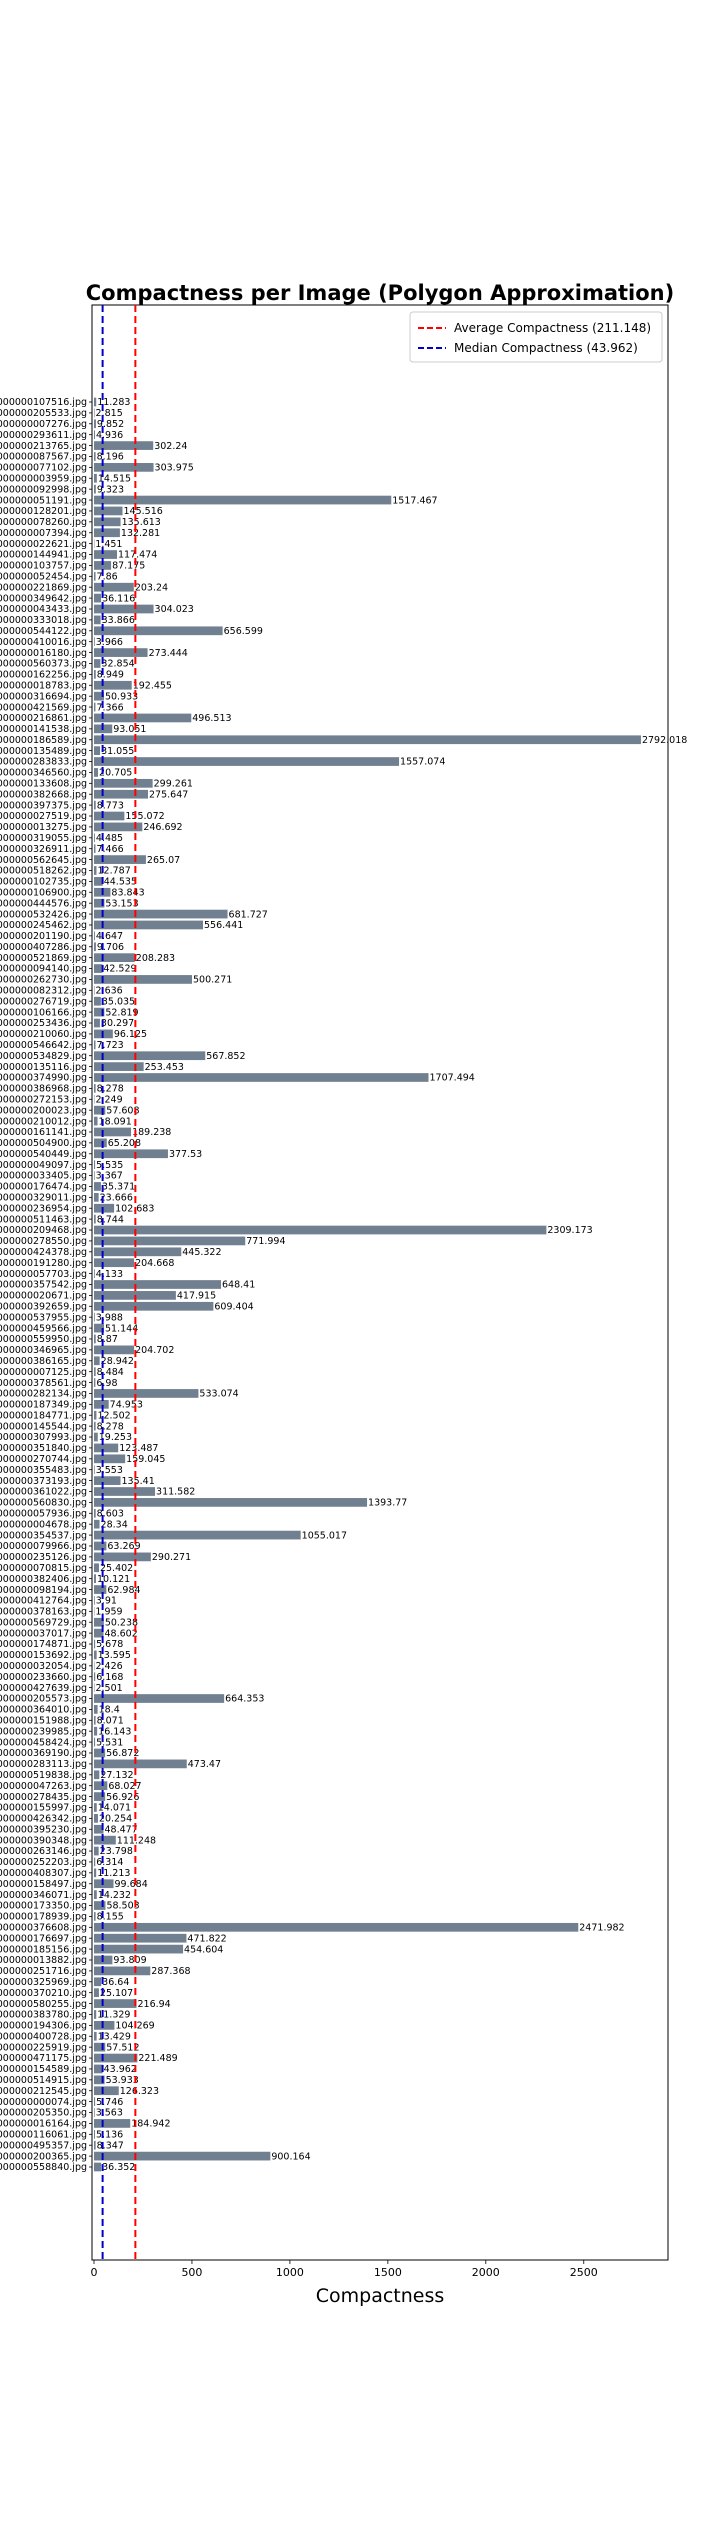  I want to click on bar-data-label: 500.271, so click(212, 980).